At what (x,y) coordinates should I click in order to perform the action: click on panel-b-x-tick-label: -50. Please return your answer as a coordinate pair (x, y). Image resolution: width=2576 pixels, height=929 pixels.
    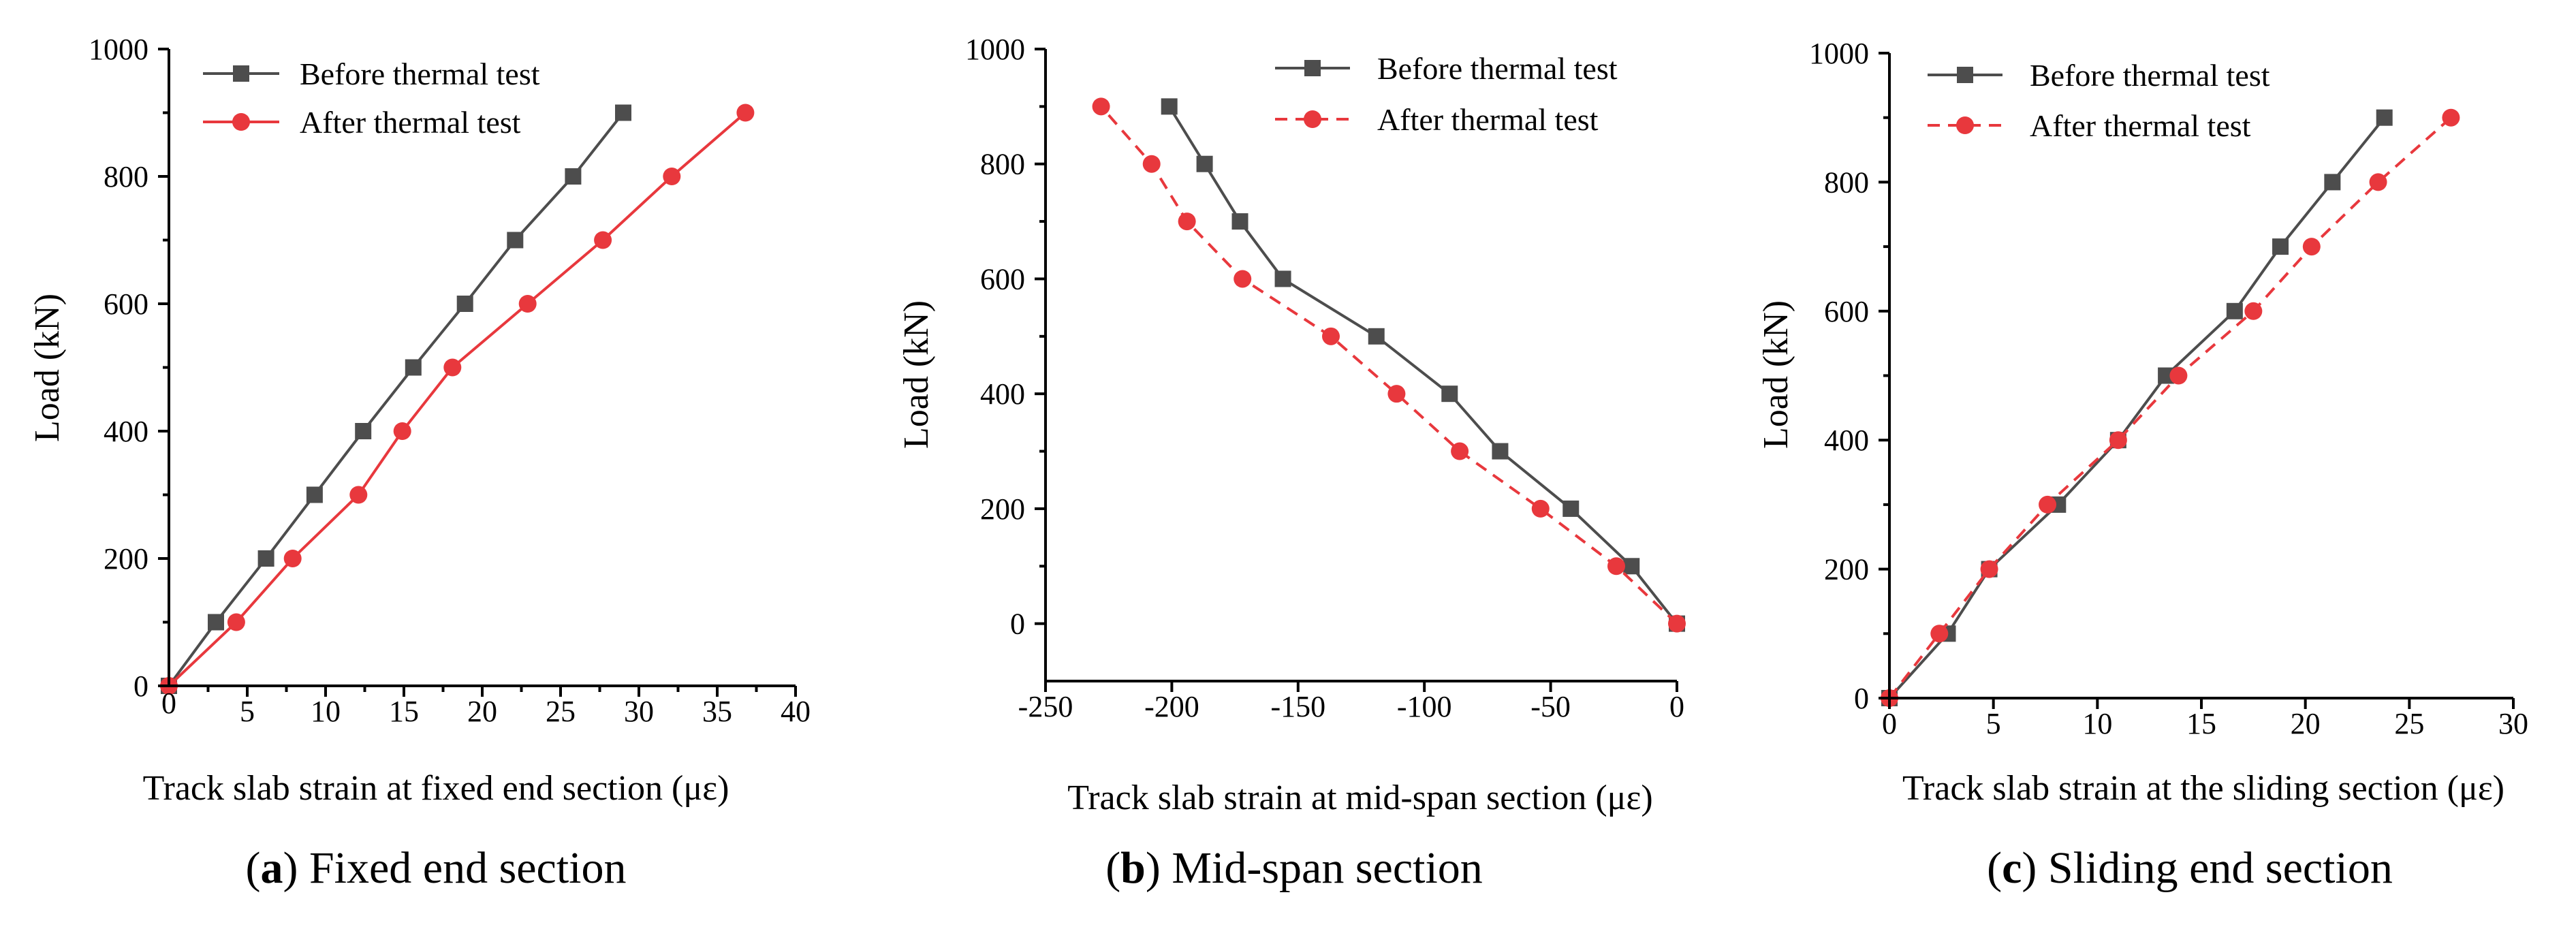
    Looking at the image, I should click on (1550, 706).